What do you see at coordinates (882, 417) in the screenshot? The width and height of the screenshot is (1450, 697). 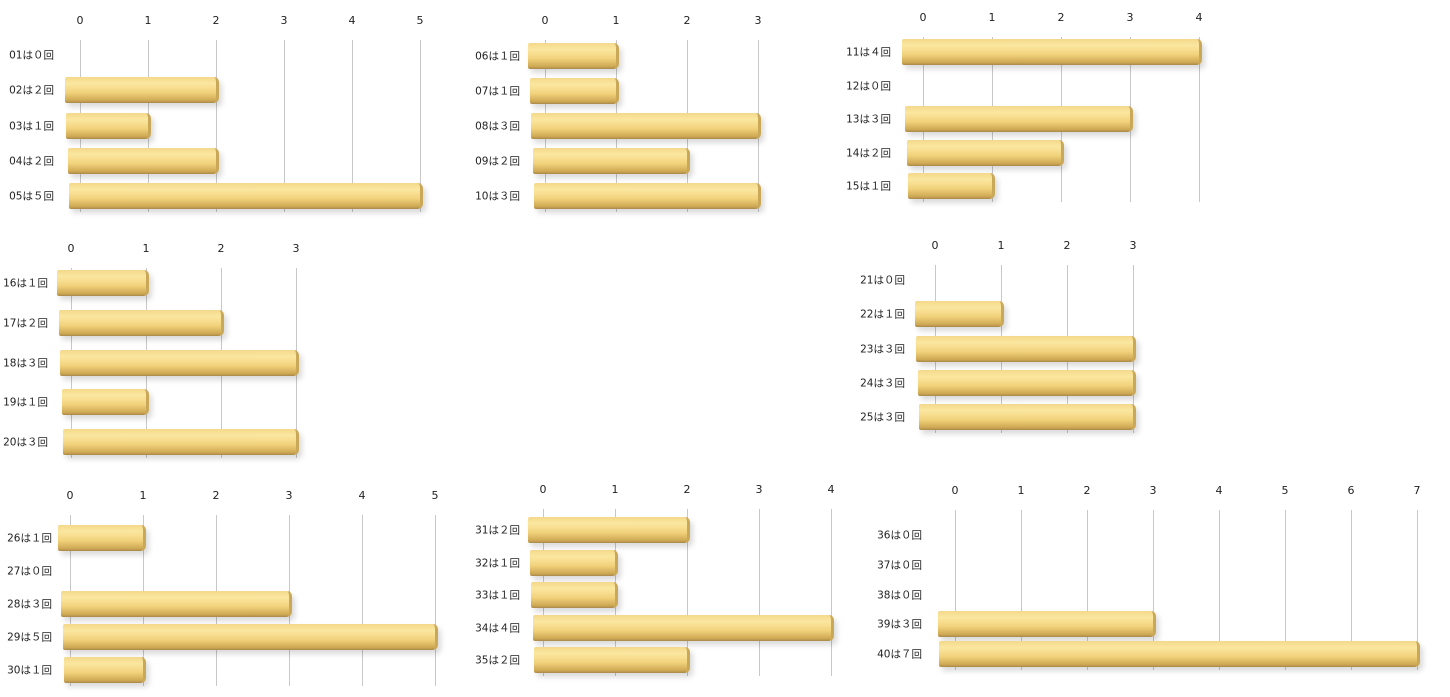 I see `category-label: 25は３回` at bounding box center [882, 417].